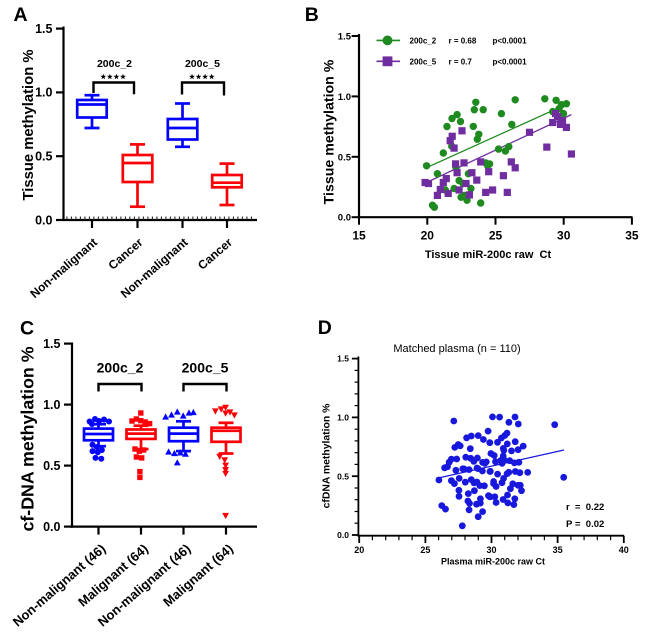 The width and height of the screenshot is (650, 632). Describe the element at coordinates (359, 236) in the screenshot. I see `svg-text: 15` at that location.